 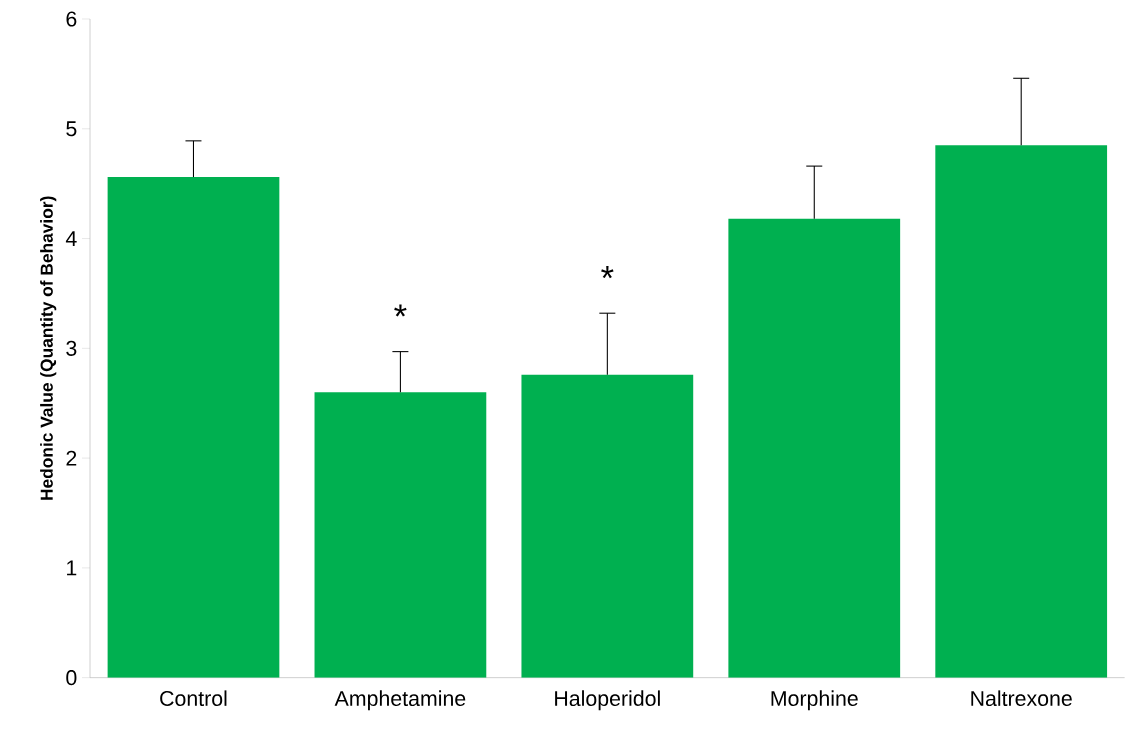 I want to click on x-tick-label: Morphine, so click(x=814, y=700).